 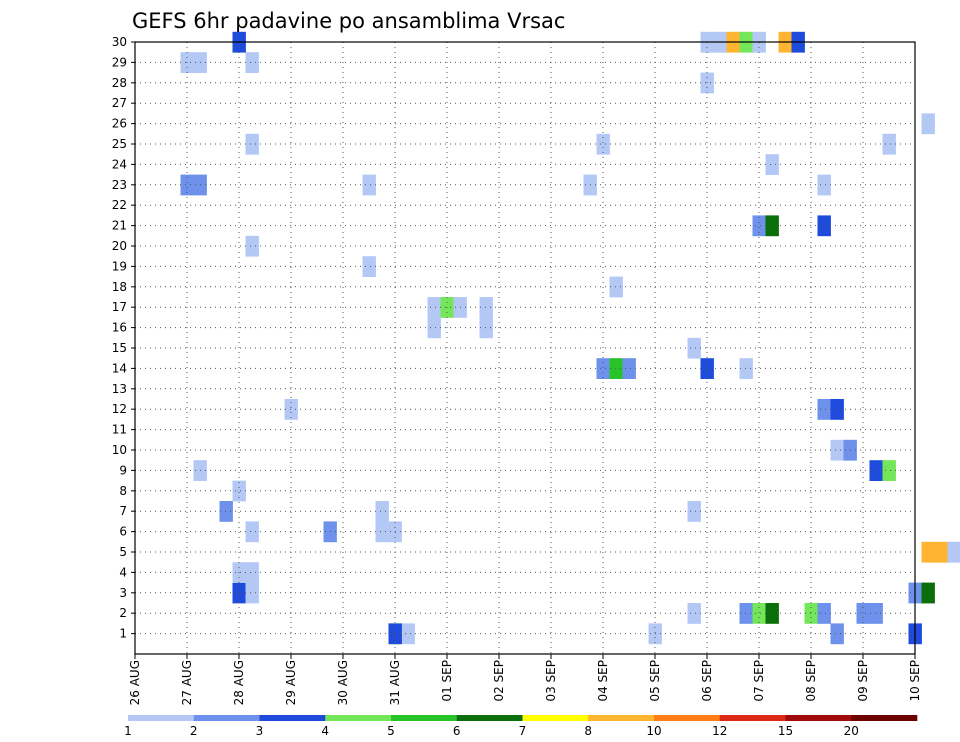 I want to click on y-tick-label: 22, so click(x=119, y=205).